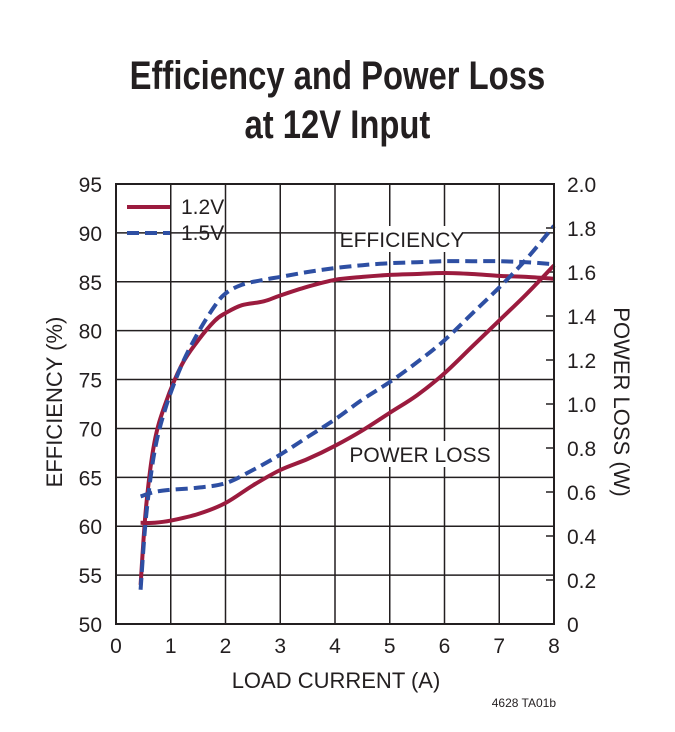 The height and width of the screenshot is (732, 675). Describe the element at coordinates (90, 478) in the screenshot. I see `y-left-tick-label: 65` at that location.